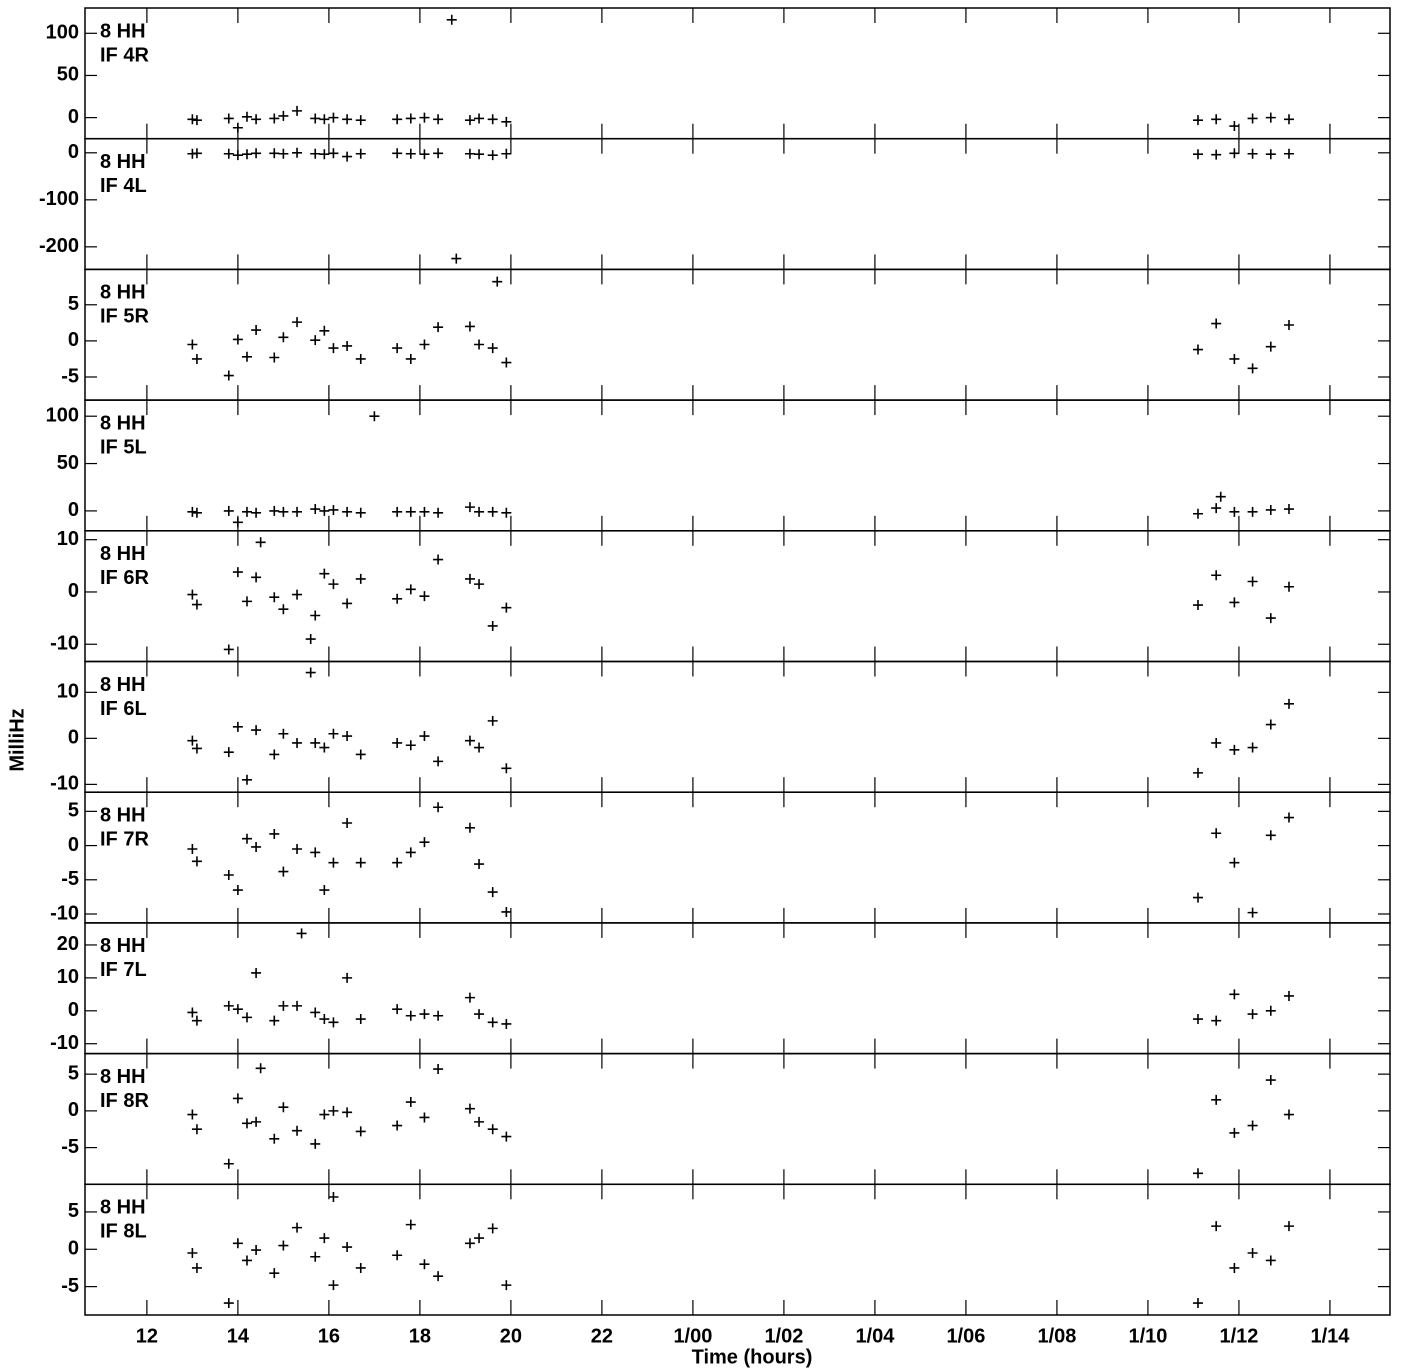  I want to click on panel-frame, so click(737, 334).